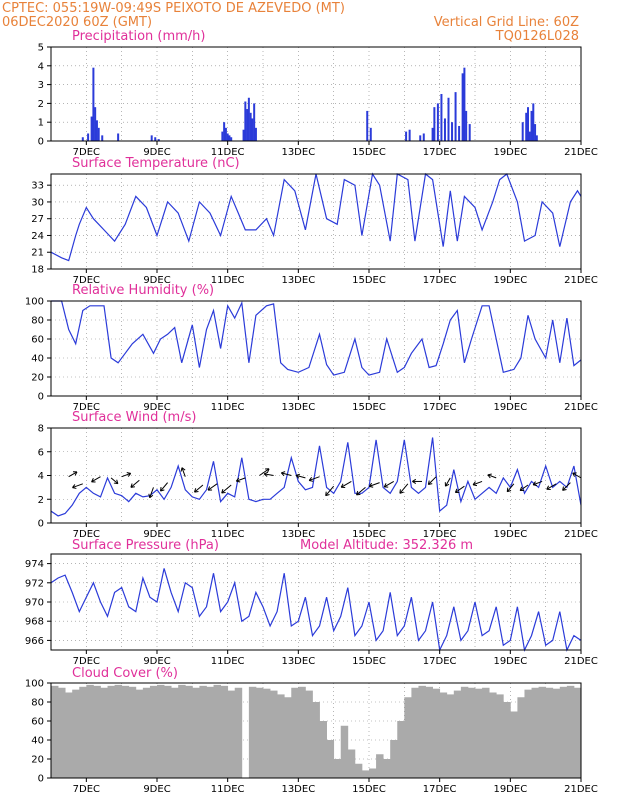 The height and width of the screenshot is (804, 618). Describe the element at coordinates (86, 789) in the screenshot. I see `x-tick-label: 7DEC` at that location.